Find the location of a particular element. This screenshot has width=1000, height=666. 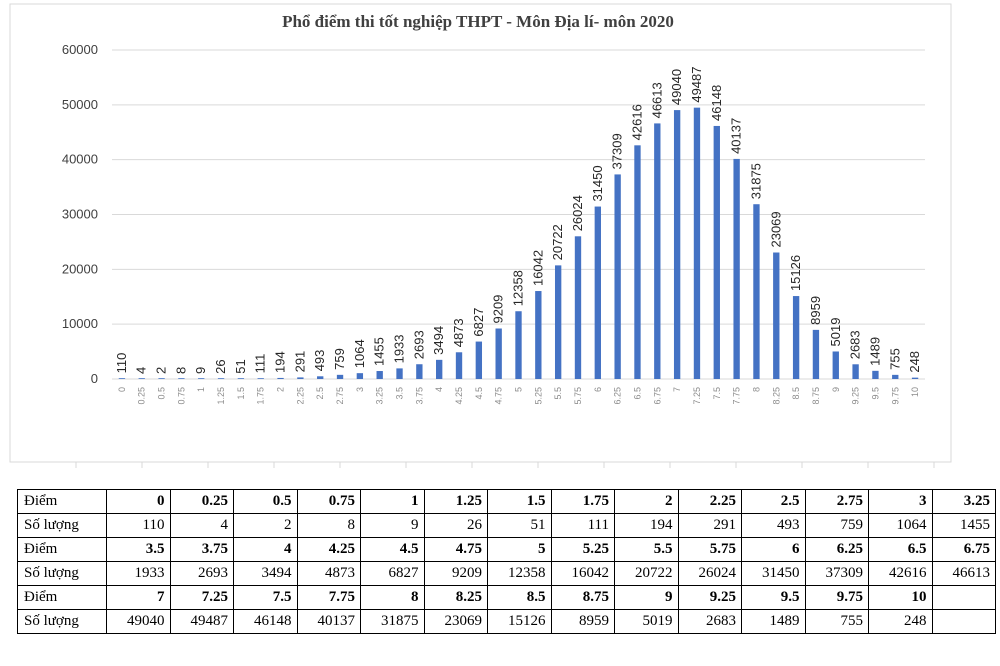

y-tick-label: 30000 is located at coordinates (80, 214).